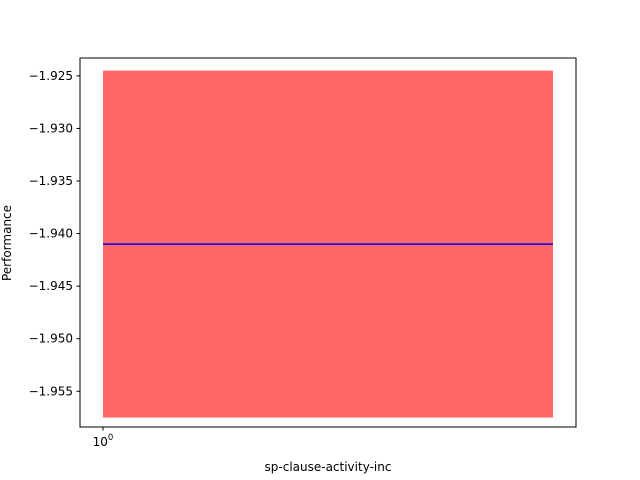 The image size is (640, 480). I want to click on y-tick-label: −1.935, so click(51, 181).